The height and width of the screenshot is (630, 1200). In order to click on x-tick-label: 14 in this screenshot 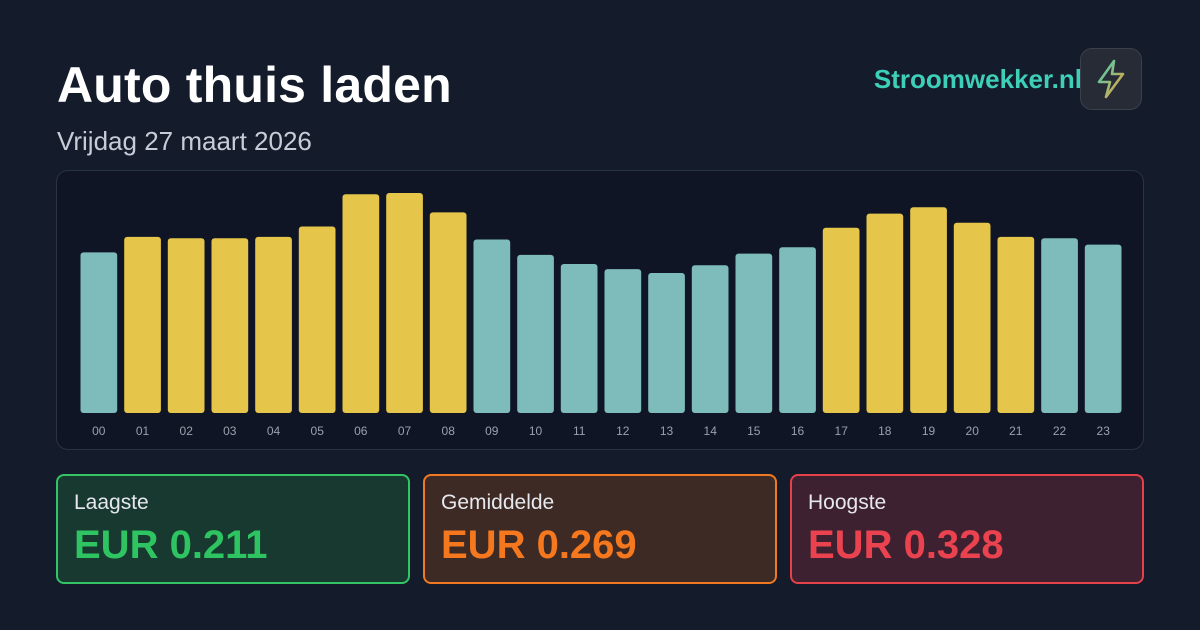, I will do `click(711, 431)`.